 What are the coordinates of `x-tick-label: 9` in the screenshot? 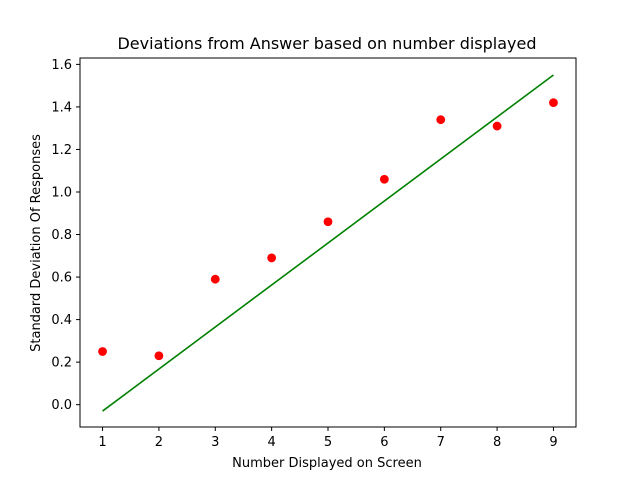 It's located at (553, 442).